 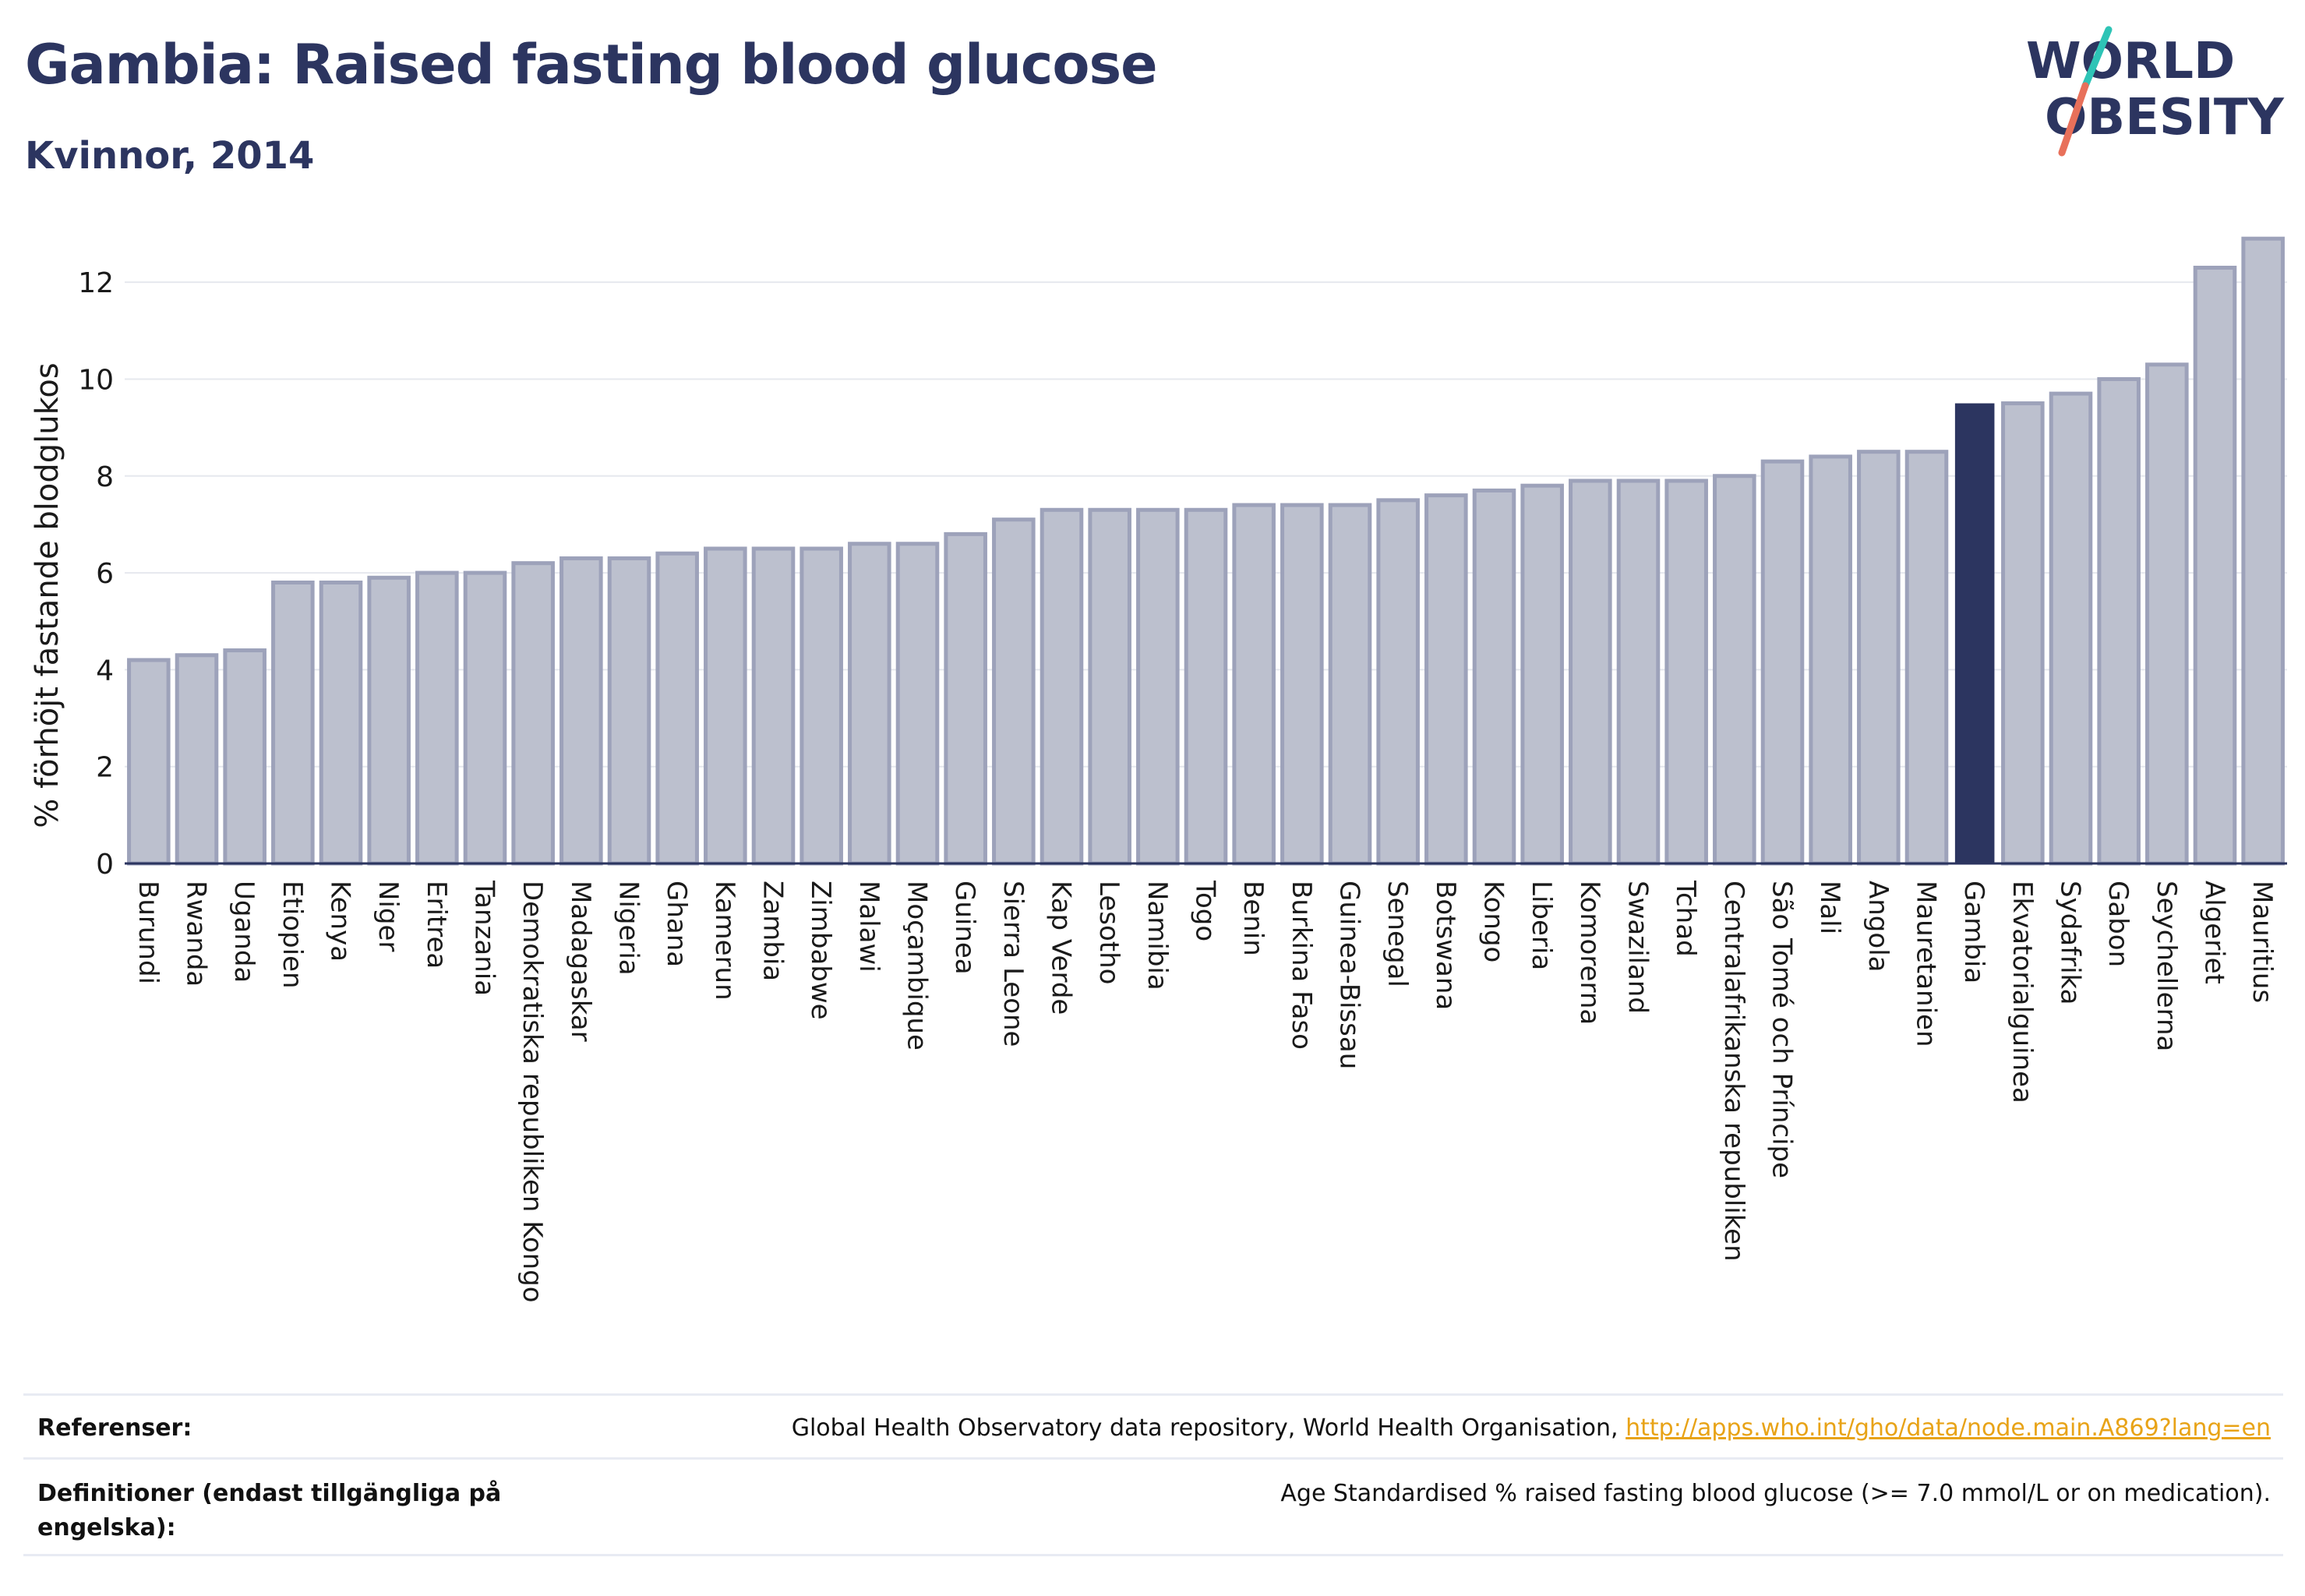 I want to click on x-tick-label: Etiopien, so click(x=292, y=935).